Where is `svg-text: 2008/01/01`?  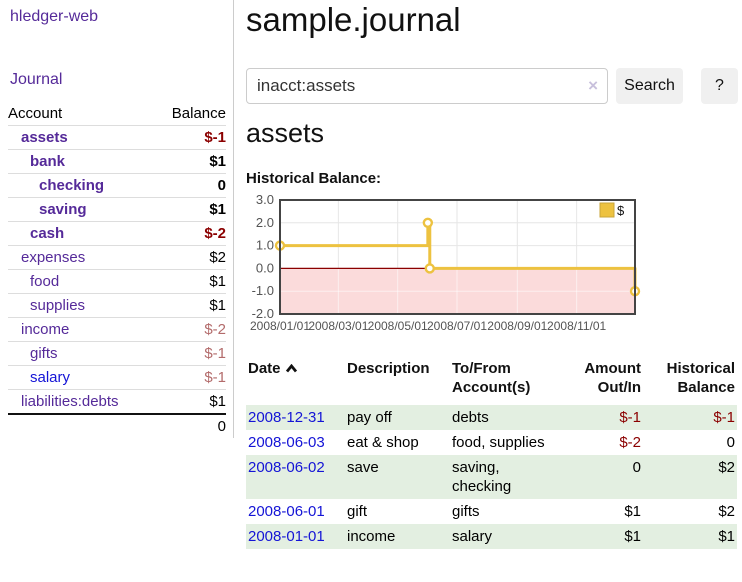 svg-text: 2008/01/01 is located at coordinates (280, 326).